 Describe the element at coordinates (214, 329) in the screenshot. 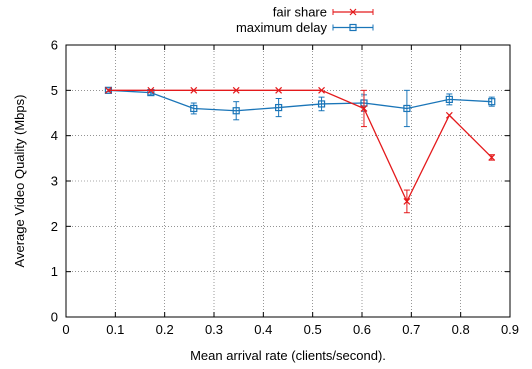

I see `x-tick-label: 0.3` at that location.